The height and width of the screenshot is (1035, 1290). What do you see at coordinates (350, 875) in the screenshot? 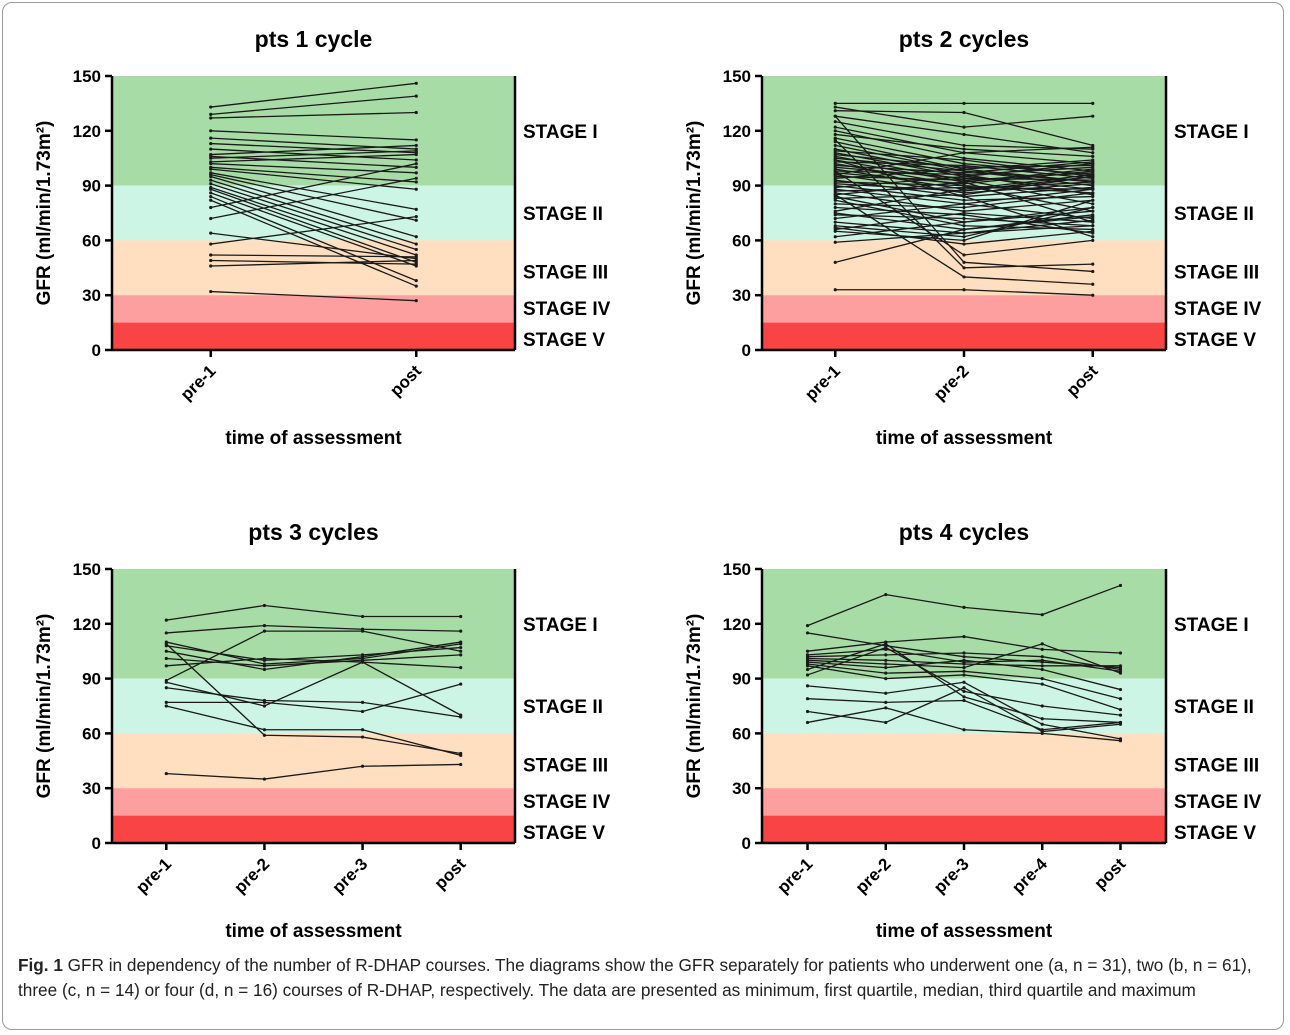
I see `x-tick-label: pre-3` at bounding box center [350, 875].